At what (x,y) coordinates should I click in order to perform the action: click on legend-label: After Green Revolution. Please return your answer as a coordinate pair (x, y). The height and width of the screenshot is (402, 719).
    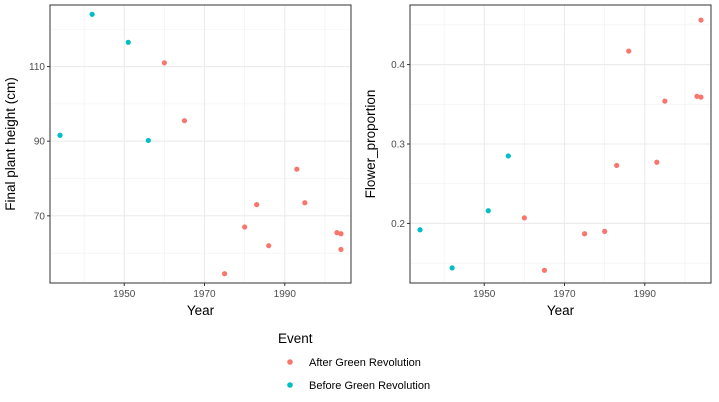
    Looking at the image, I should click on (365, 363).